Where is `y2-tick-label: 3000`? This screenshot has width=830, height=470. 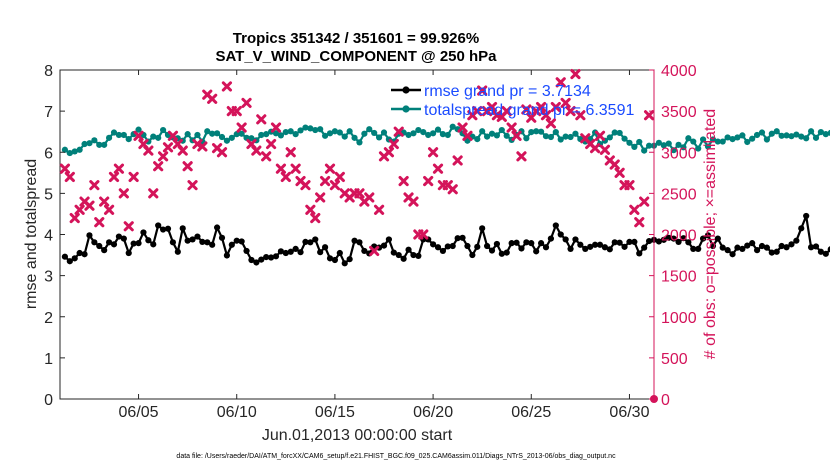
y2-tick-label: 3000 is located at coordinates (679, 153).